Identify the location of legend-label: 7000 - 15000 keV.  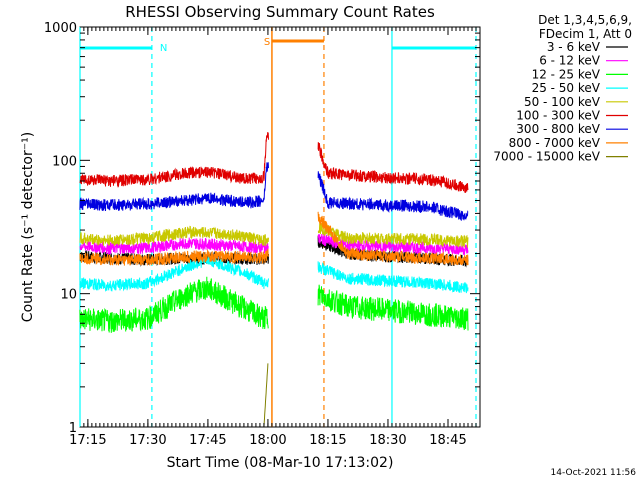
(546, 157).